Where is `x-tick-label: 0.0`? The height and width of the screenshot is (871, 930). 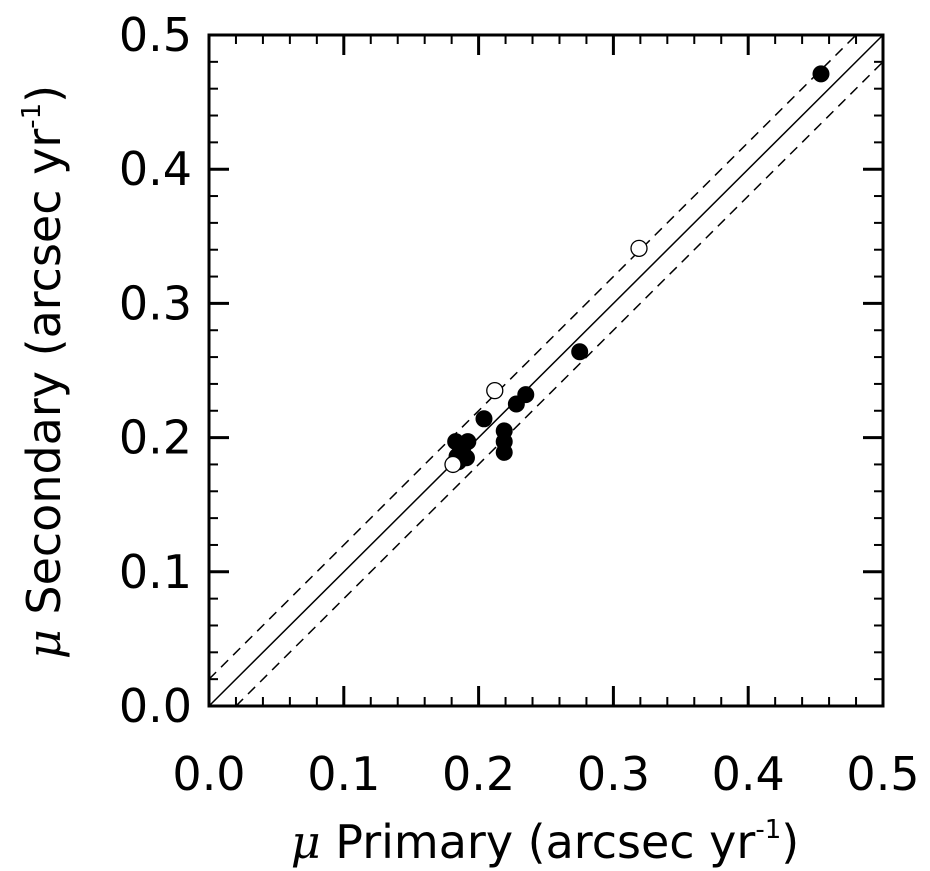 x-tick-label: 0.0 is located at coordinates (208, 774).